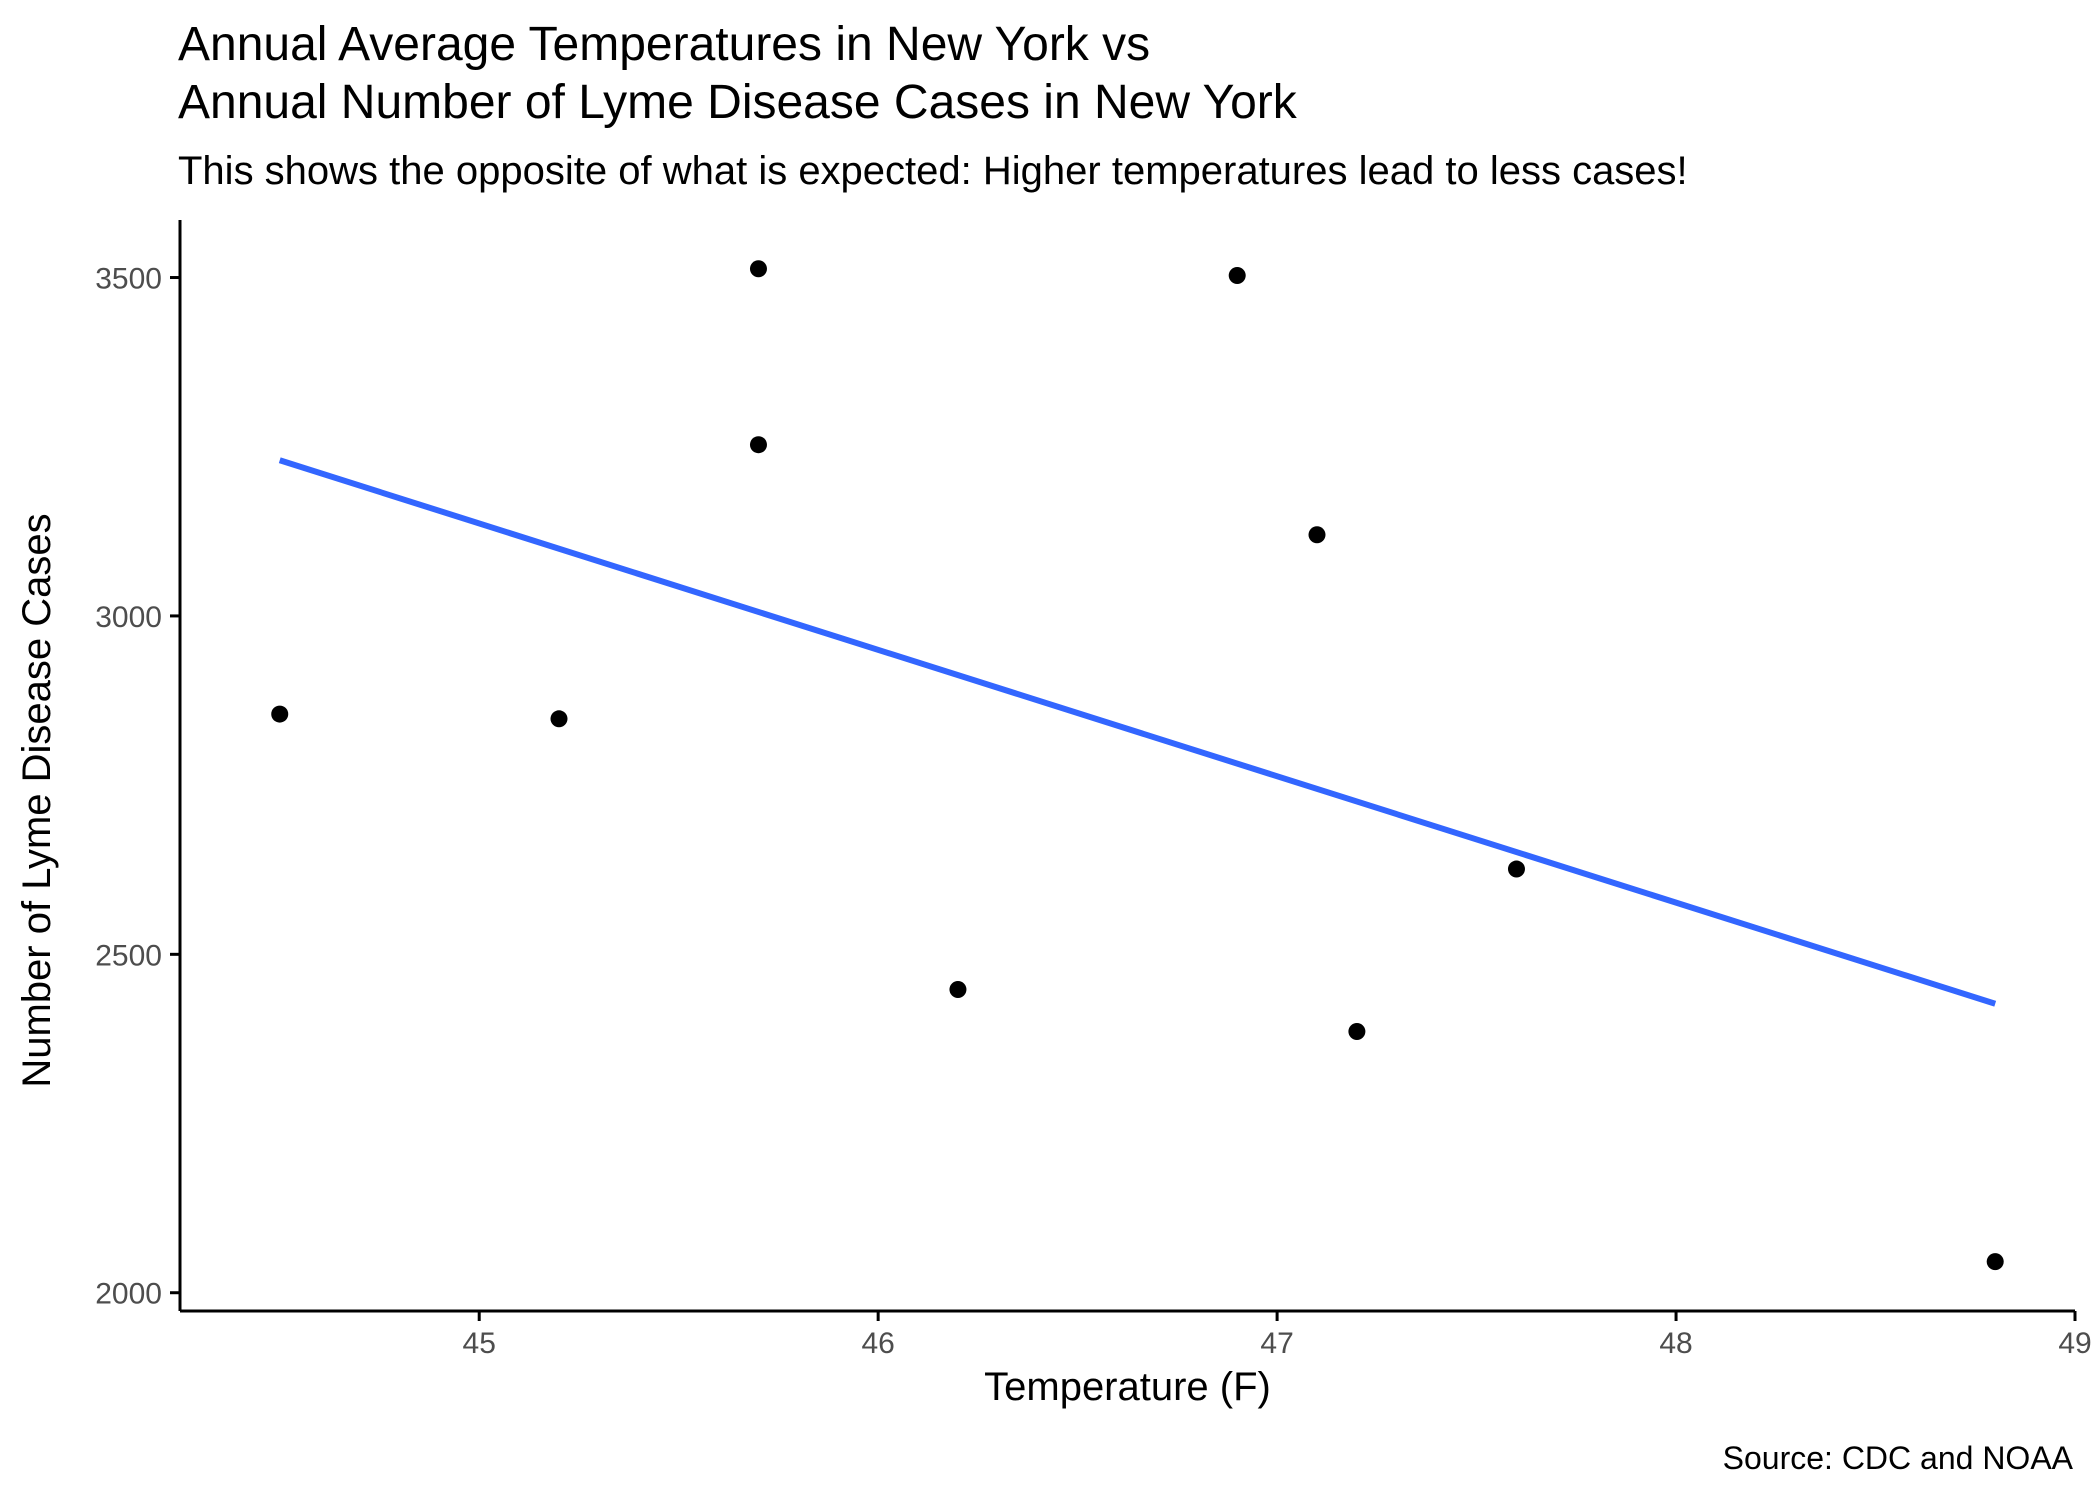 The image size is (2099, 1499). I want to click on x-tick-label: 48, so click(1675, 1343).